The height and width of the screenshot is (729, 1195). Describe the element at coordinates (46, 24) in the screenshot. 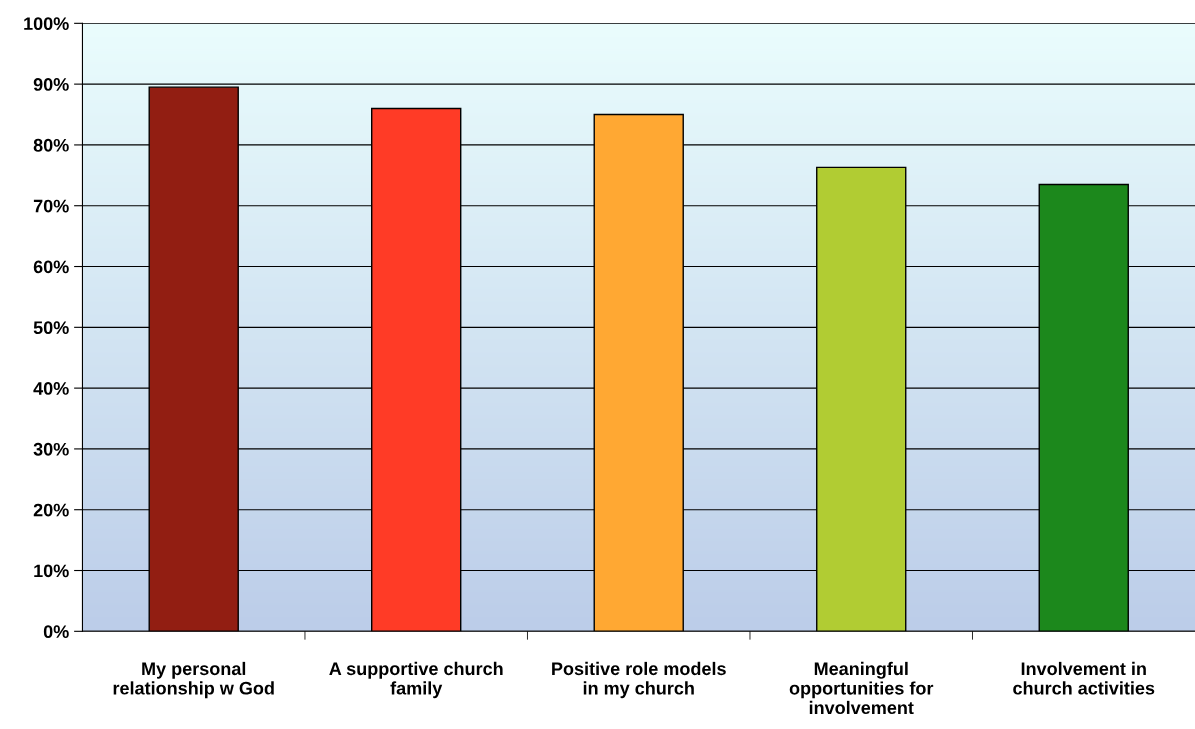

I see `y-tick-label: 100%` at that location.